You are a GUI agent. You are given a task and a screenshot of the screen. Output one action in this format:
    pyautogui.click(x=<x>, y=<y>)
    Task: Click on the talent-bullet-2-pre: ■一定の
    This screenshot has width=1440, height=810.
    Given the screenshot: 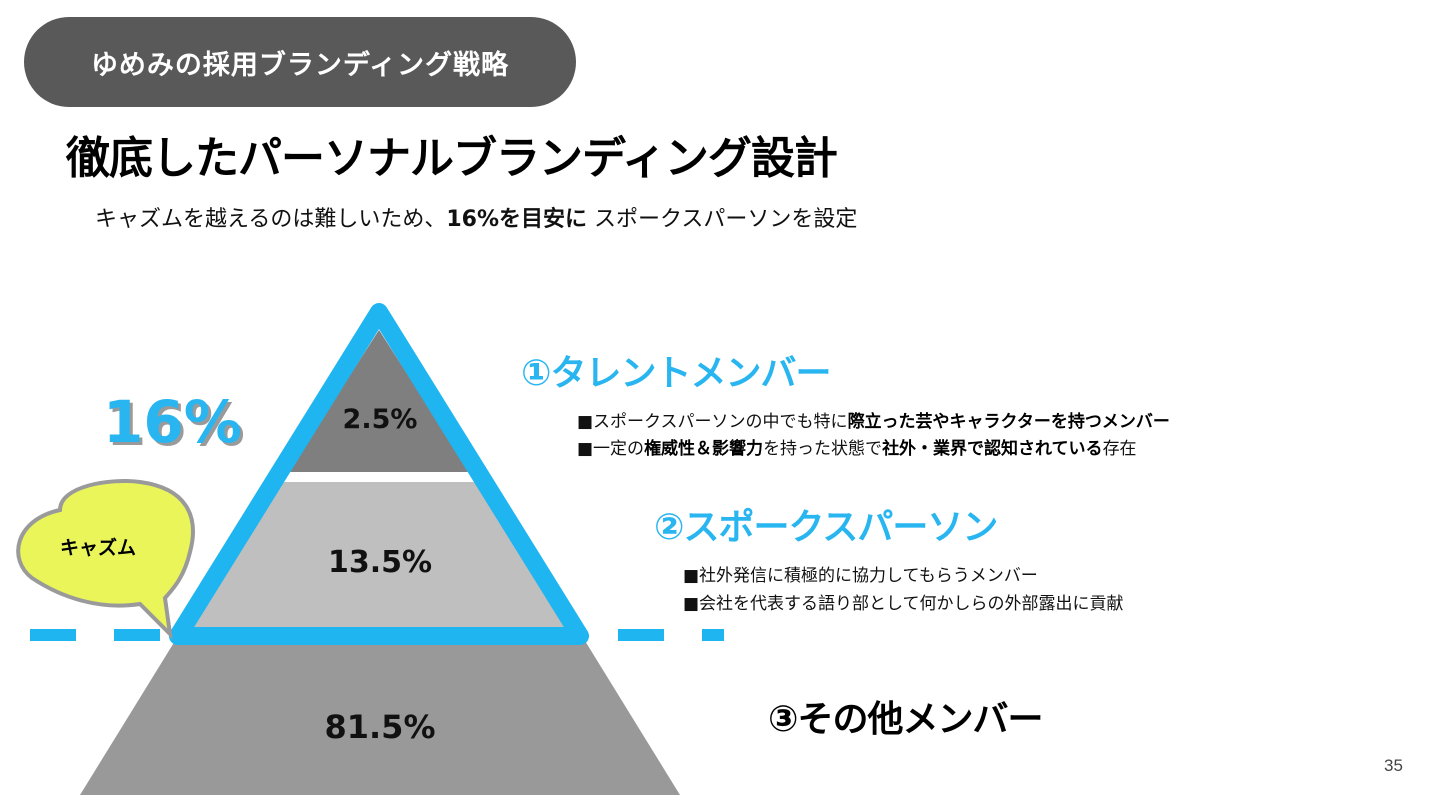 What is the action you would take?
    pyautogui.click(x=611, y=449)
    